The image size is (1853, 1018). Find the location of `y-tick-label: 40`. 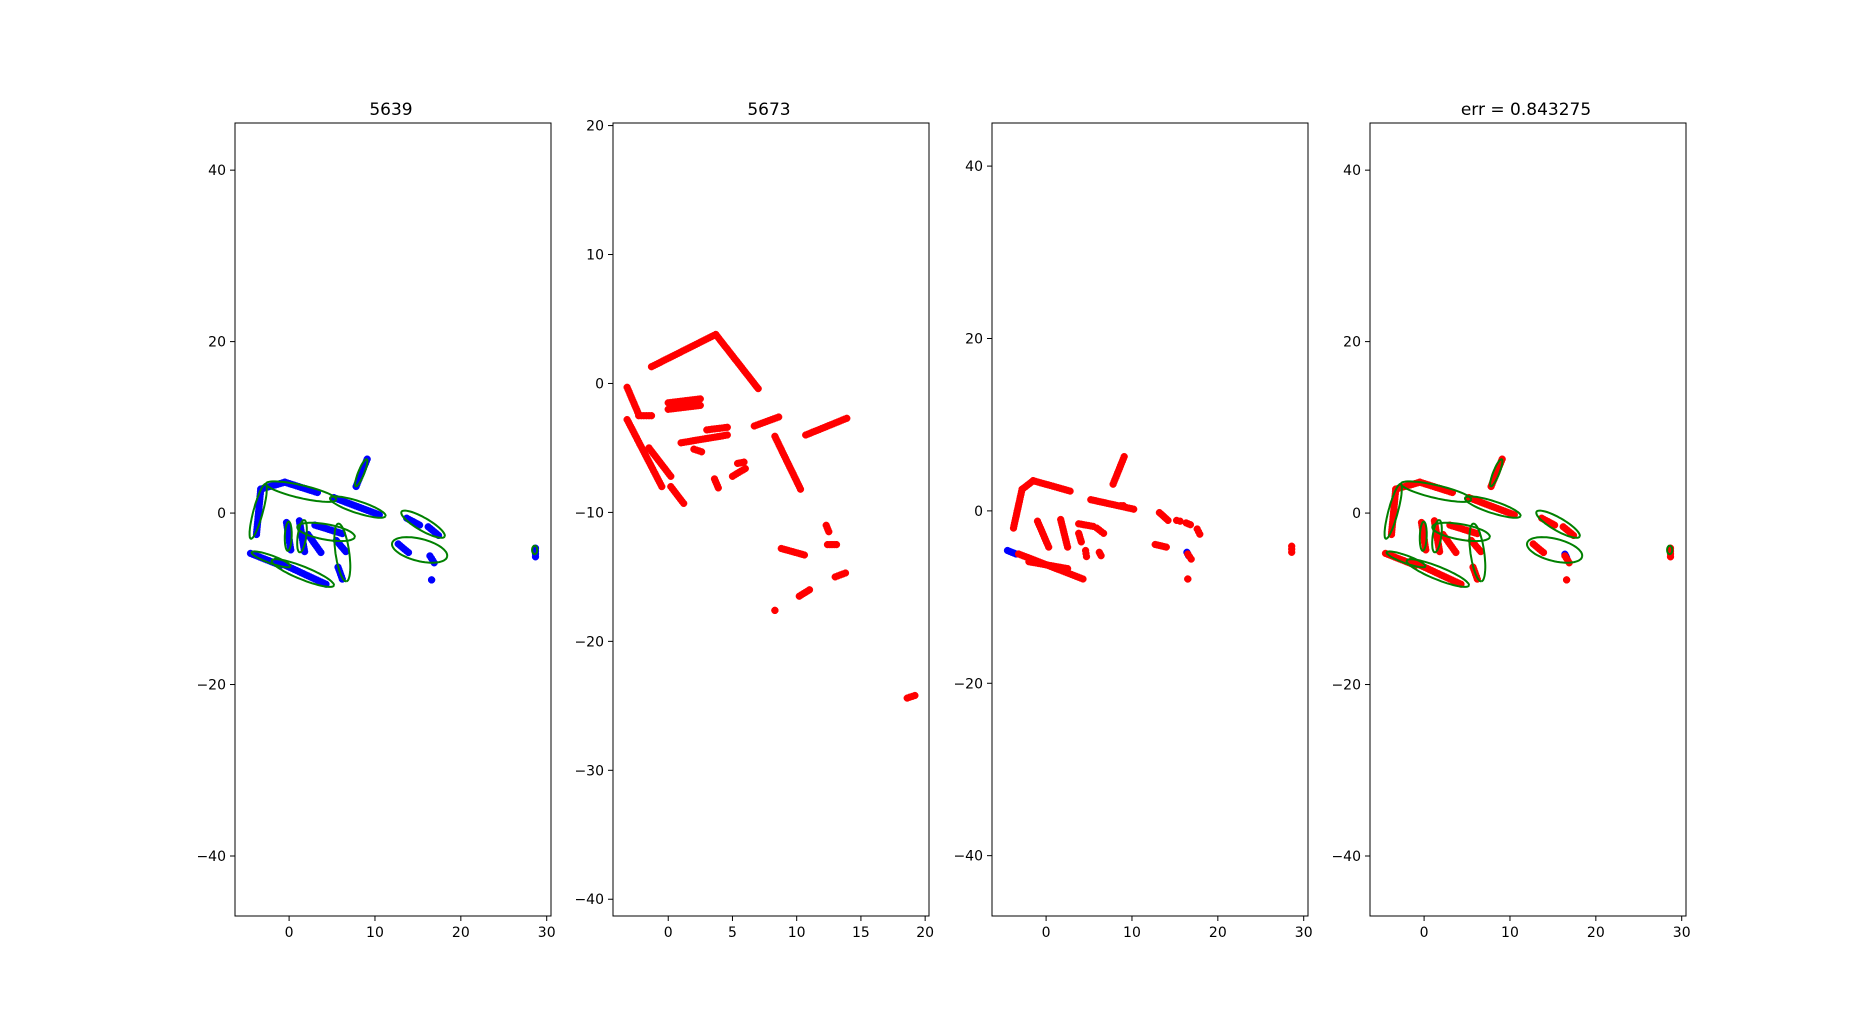

y-tick-label: 40 is located at coordinates (217, 171).